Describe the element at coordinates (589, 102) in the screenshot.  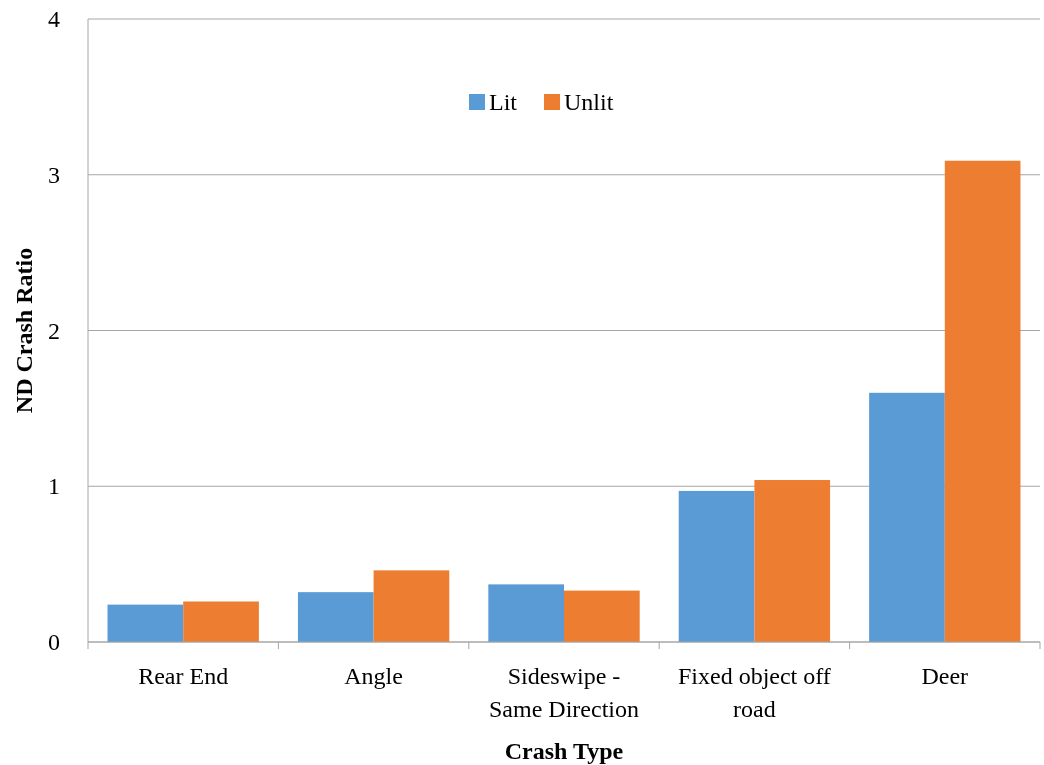
I see `legend-label: Unlit` at that location.